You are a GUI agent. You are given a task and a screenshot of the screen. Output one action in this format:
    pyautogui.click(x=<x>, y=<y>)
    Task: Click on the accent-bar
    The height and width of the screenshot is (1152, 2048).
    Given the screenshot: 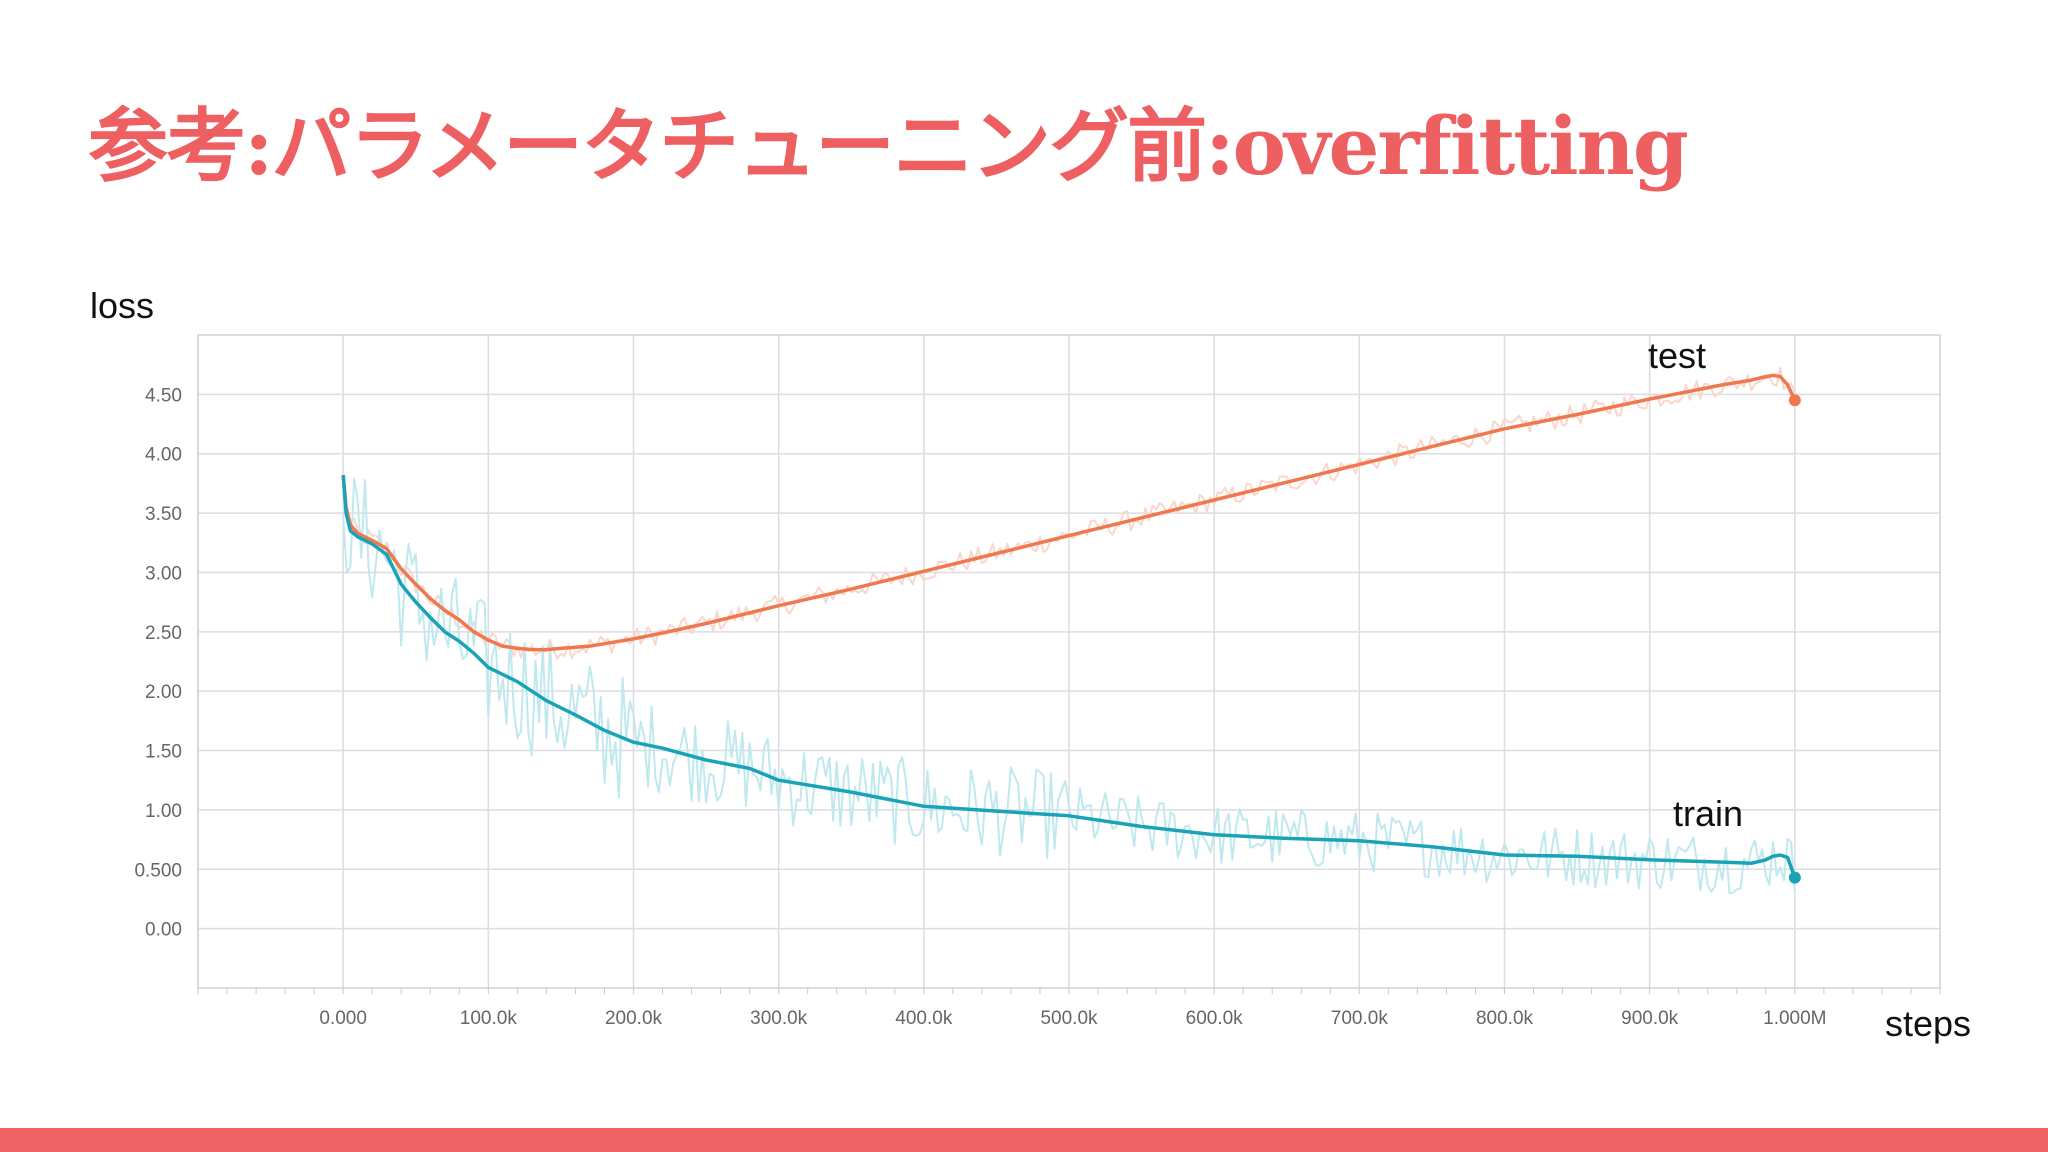 What is the action you would take?
    pyautogui.click(x=1024, y=1140)
    